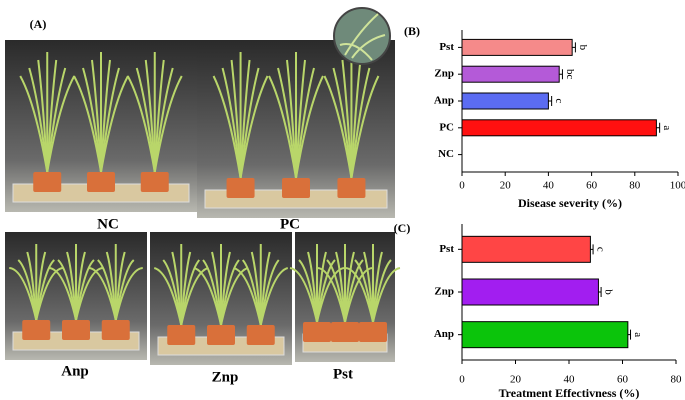 Image resolution: width=685 pixels, height=400 pixels. Describe the element at coordinates (570, 74) in the screenshot. I see `data-label: bc` at that location.